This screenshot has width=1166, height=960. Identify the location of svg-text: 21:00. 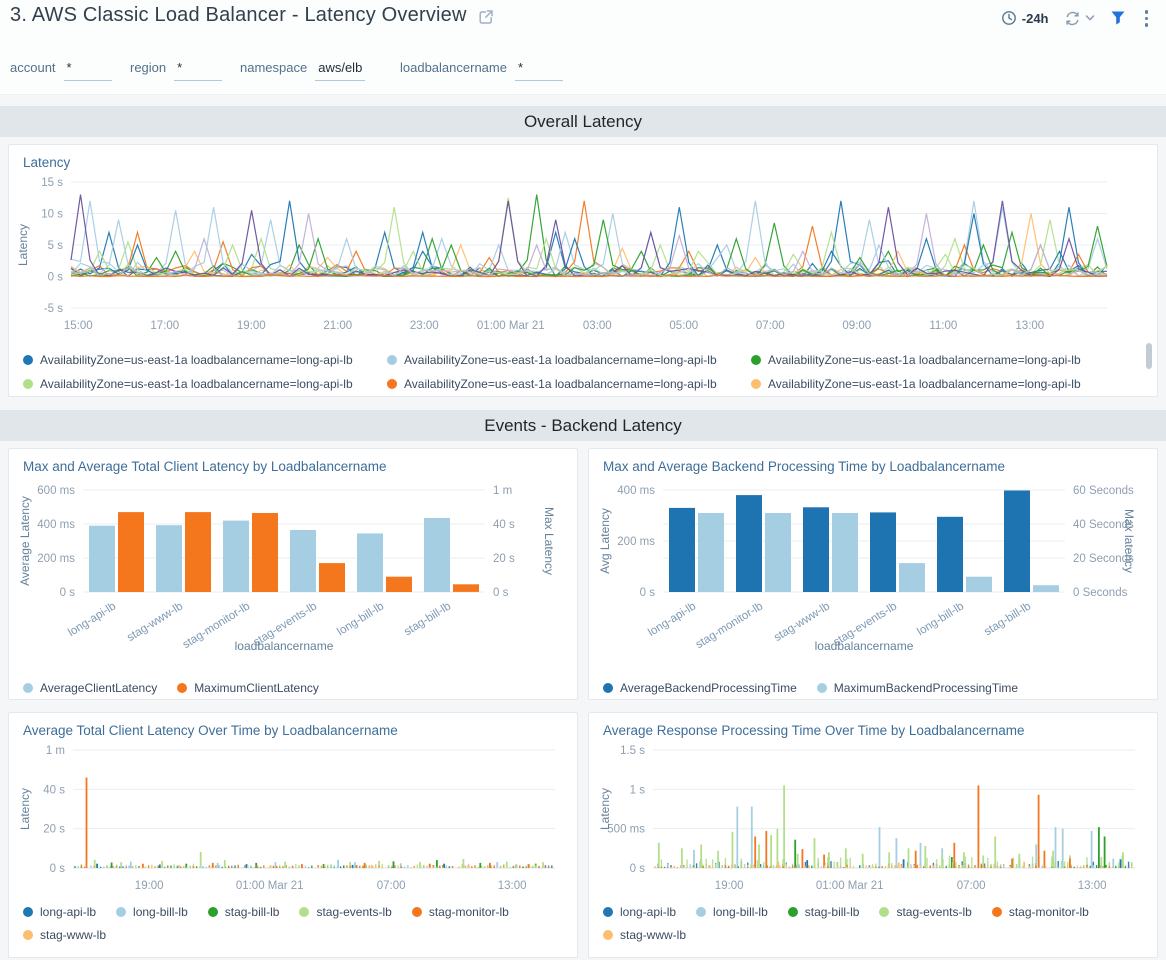
(337, 326).